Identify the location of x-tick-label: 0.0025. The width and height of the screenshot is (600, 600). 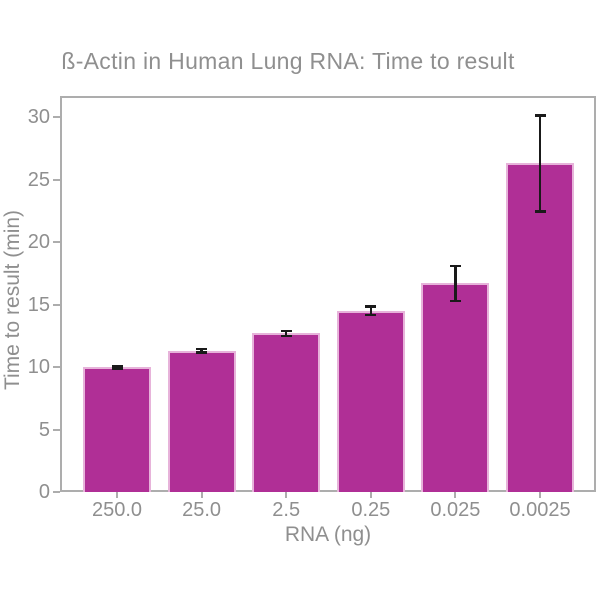
(540, 510).